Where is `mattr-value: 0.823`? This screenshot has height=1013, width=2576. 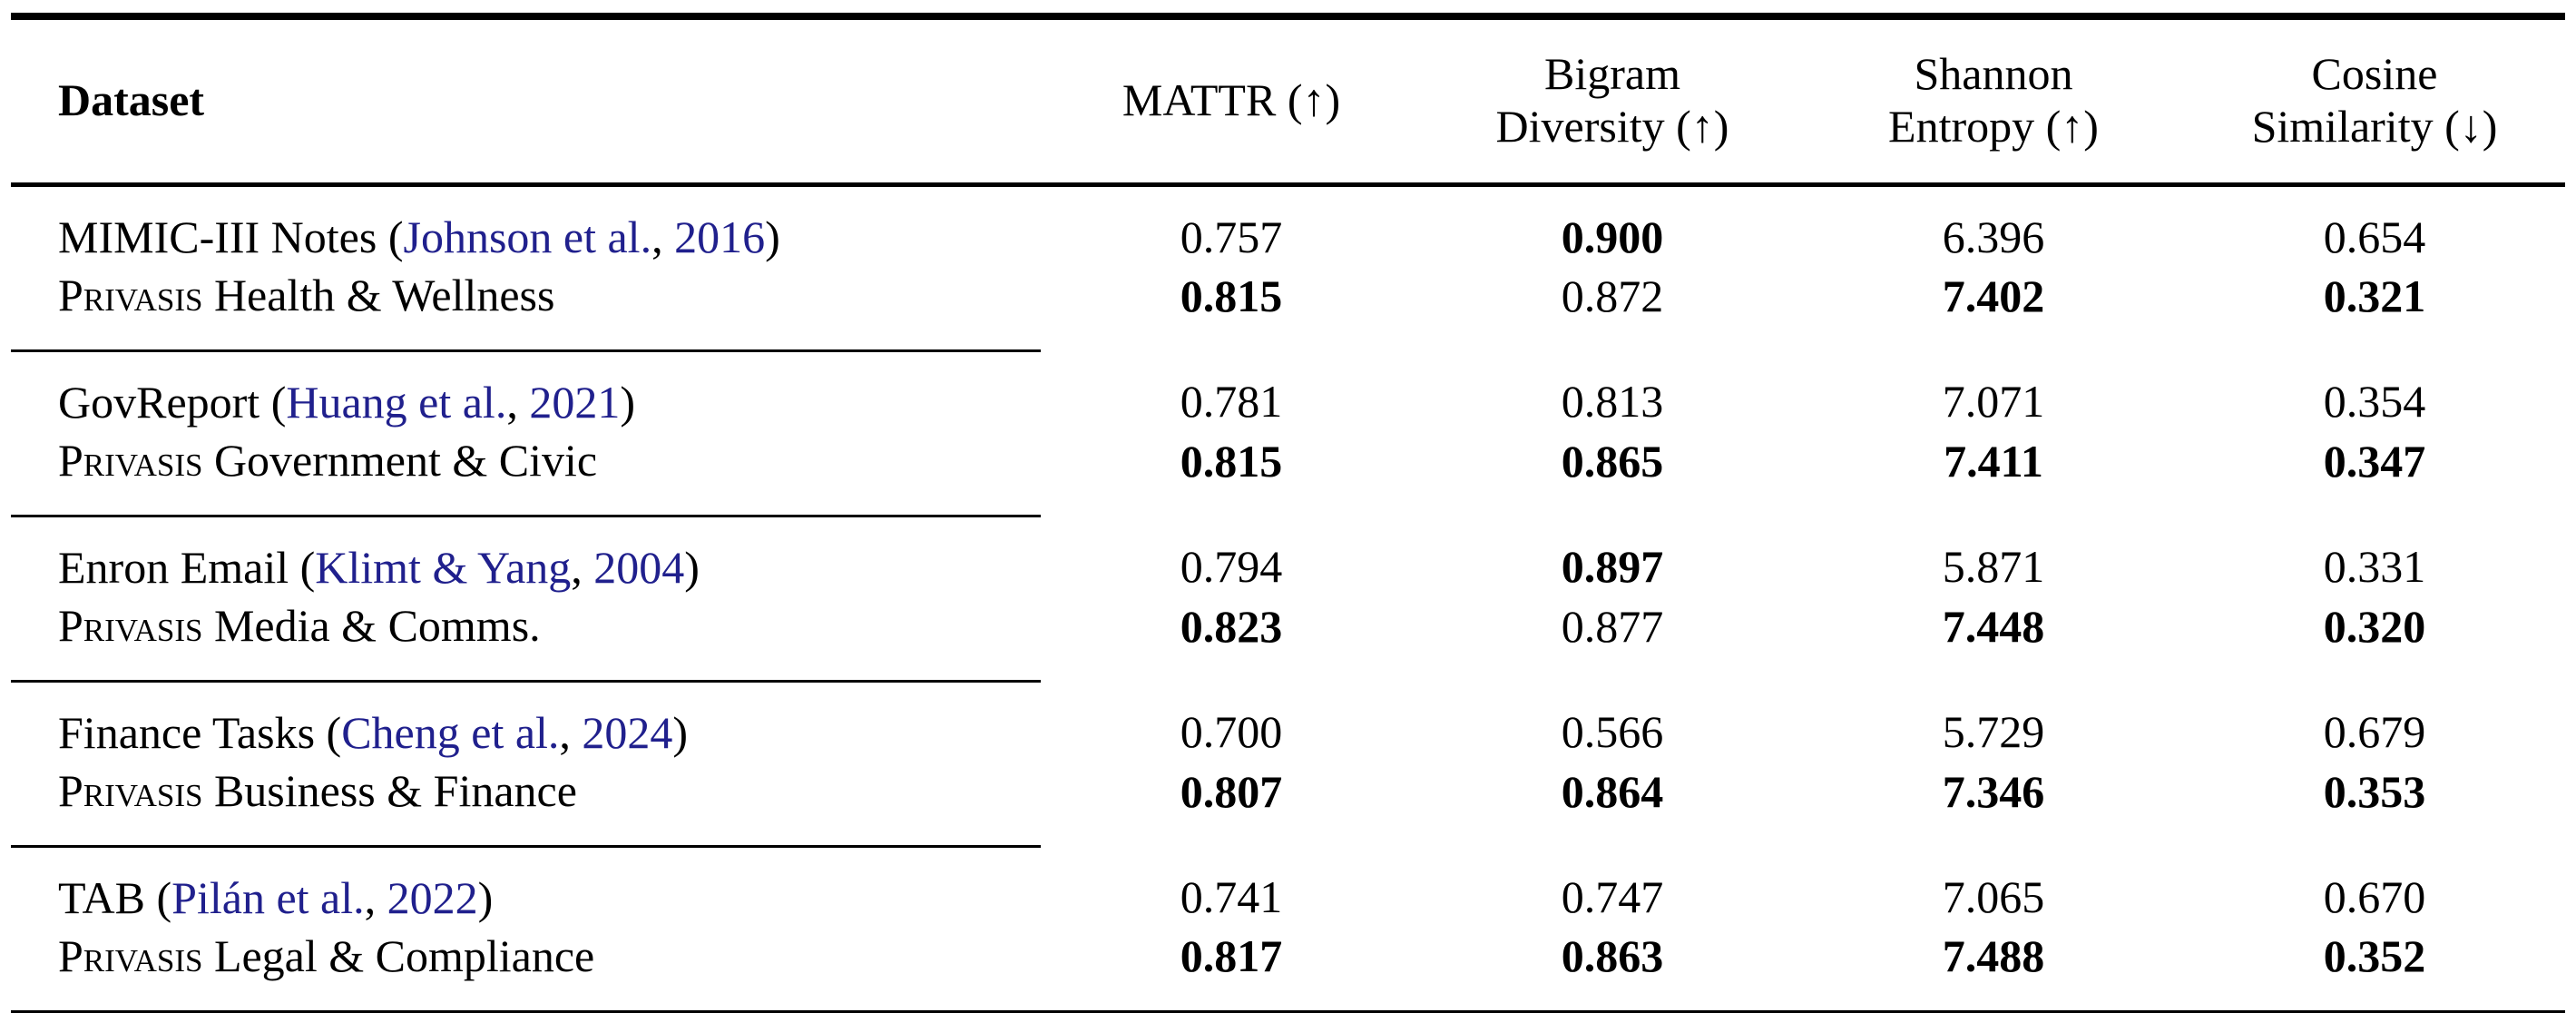
mattr-value: 0.823 is located at coordinates (1231, 626).